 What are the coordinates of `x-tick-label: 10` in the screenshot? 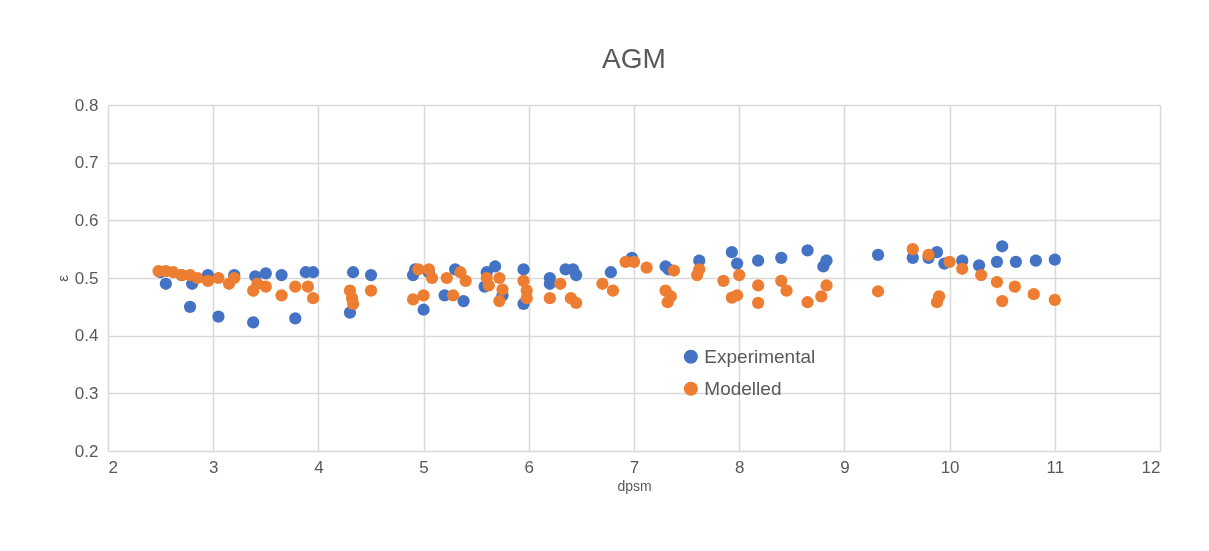 It's located at (950, 467).